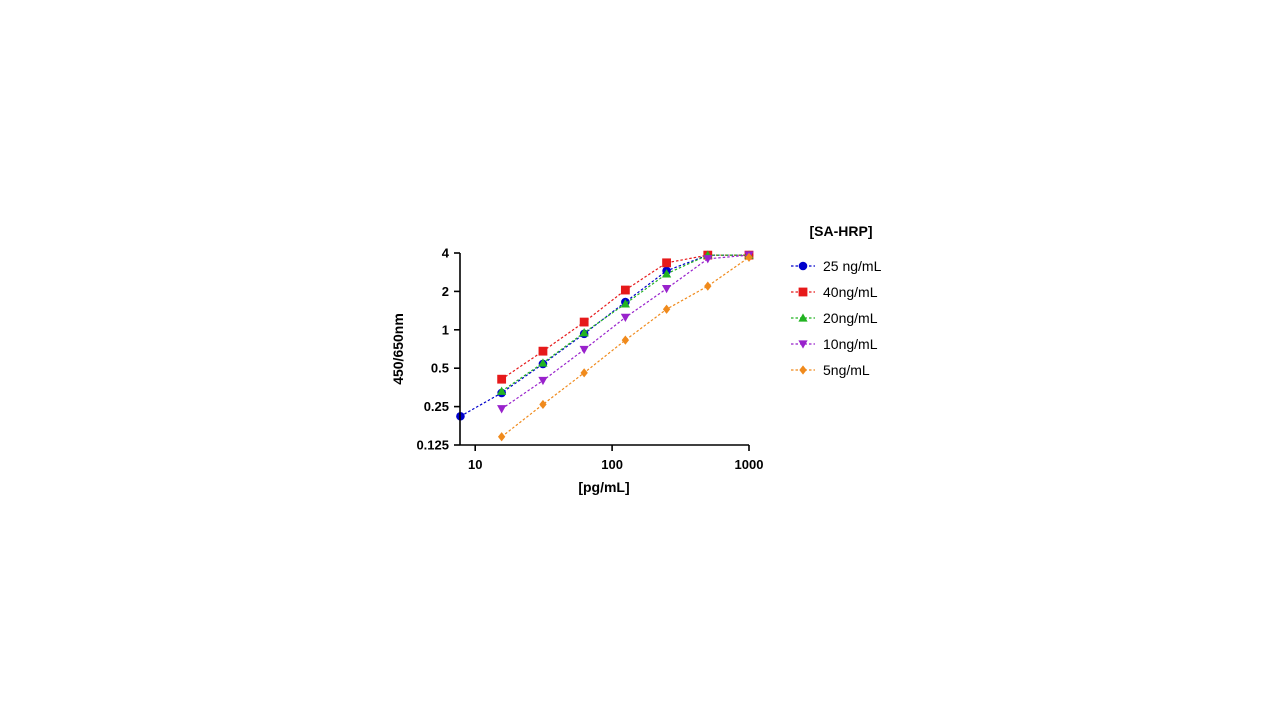  I want to click on legend-label: 25 ng/mL, so click(852, 266).